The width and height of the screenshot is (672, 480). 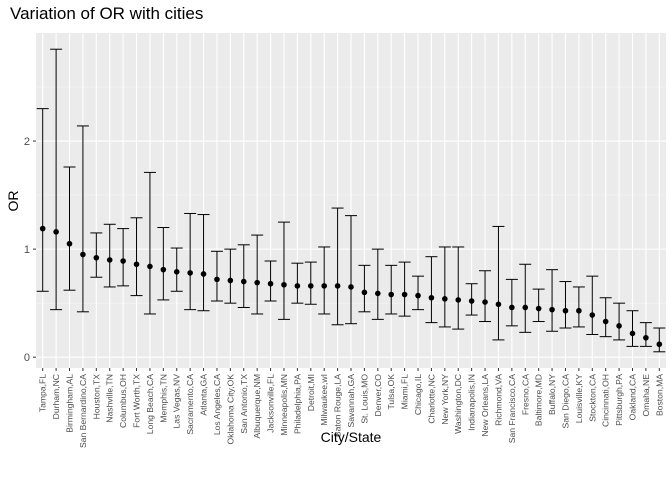 What do you see at coordinates (123, 401) in the screenshot?
I see `x-tick-label: Columbus,OH` at bounding box center [123, 401].